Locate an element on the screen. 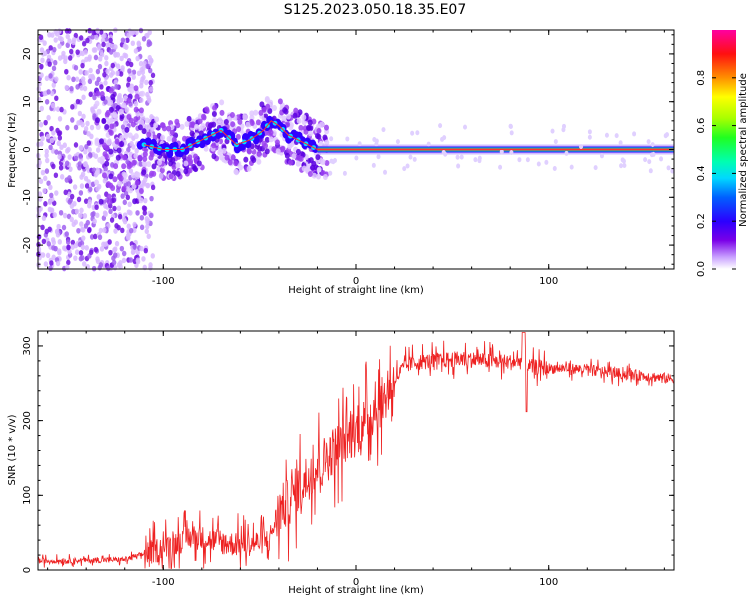 Image resolution: width=750 pixels, height=600 pixels. snr-x-label: Height of straight line (km) is located at coordinates (356, 590).